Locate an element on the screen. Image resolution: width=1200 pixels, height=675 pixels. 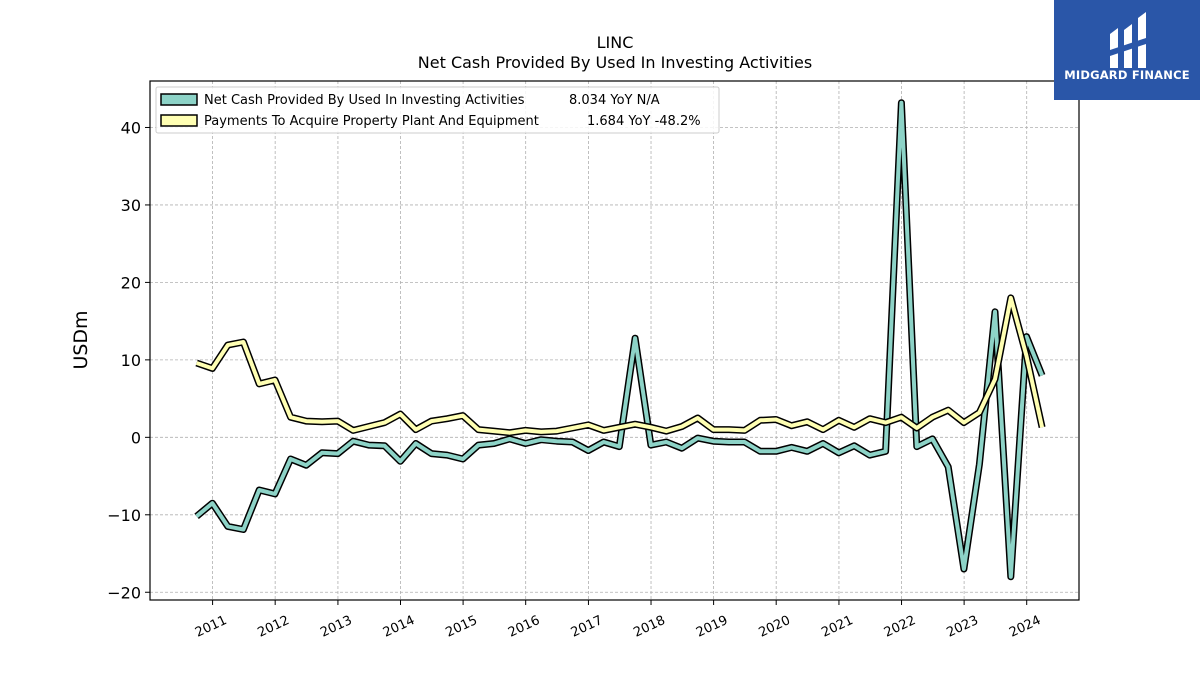
y-tick-label: 0 is located at coordinates (136, 437).